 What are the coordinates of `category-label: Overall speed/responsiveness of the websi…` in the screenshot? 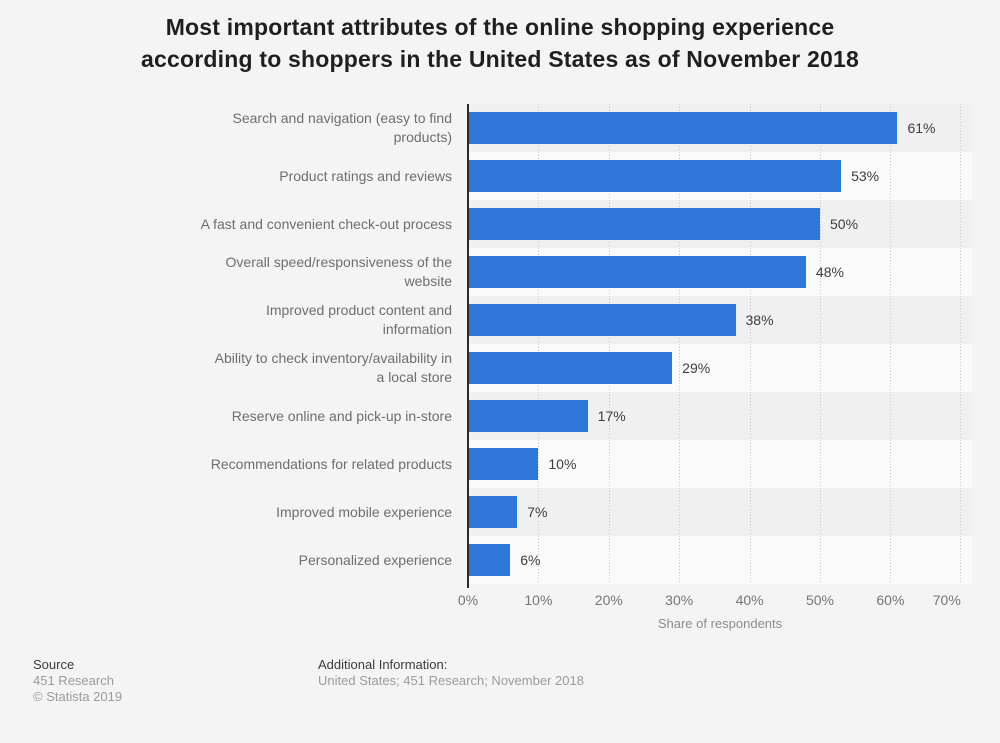 It's located at (338, 271).